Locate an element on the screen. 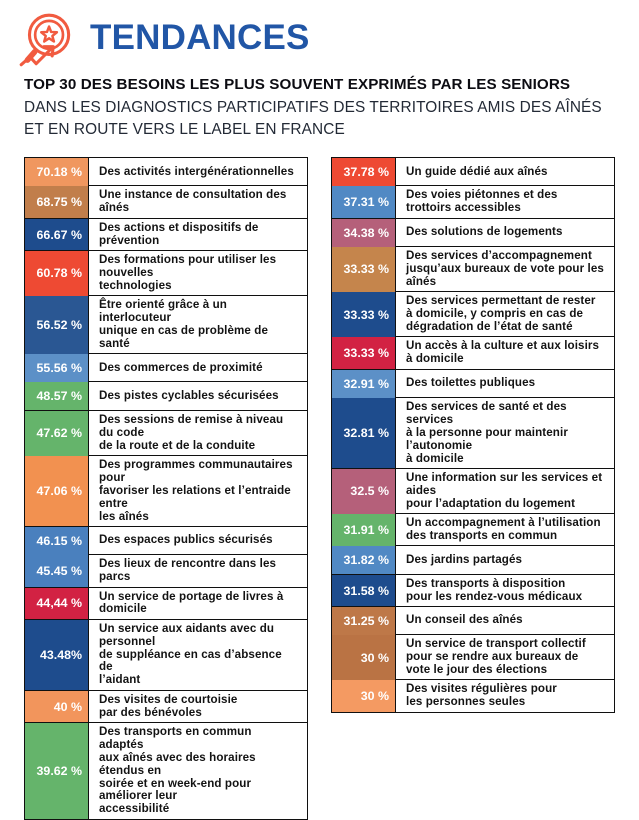 The width and height of the screenshot is (639, 820). percentage-badge: 47.62 % is located at coordinates (57, 433).